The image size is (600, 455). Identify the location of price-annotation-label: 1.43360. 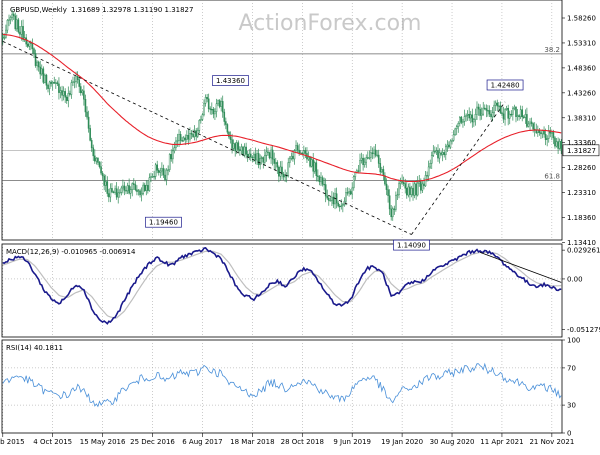
(230, 81).